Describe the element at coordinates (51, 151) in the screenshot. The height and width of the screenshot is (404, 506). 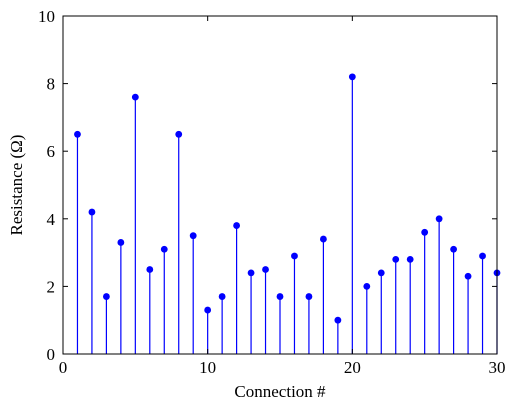
I see `y-tick-label: 6` at that location.